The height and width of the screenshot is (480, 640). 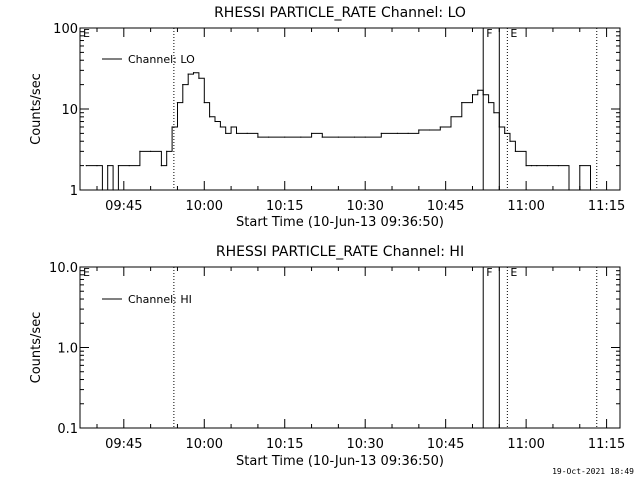 I want to click on legend: Channel: LO, so click(x=148, y=59).